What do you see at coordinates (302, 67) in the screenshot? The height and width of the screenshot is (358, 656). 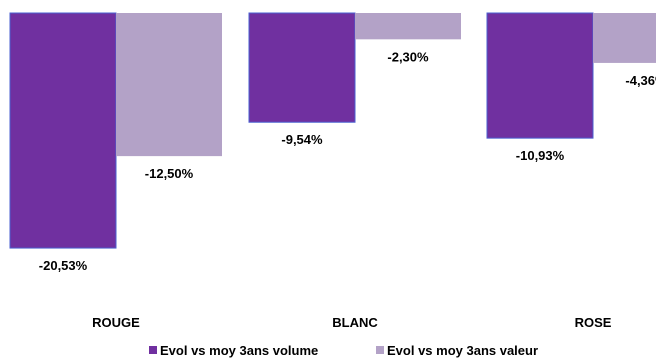 I see `bar-blanc-volume` at bounding box center [302, 67].